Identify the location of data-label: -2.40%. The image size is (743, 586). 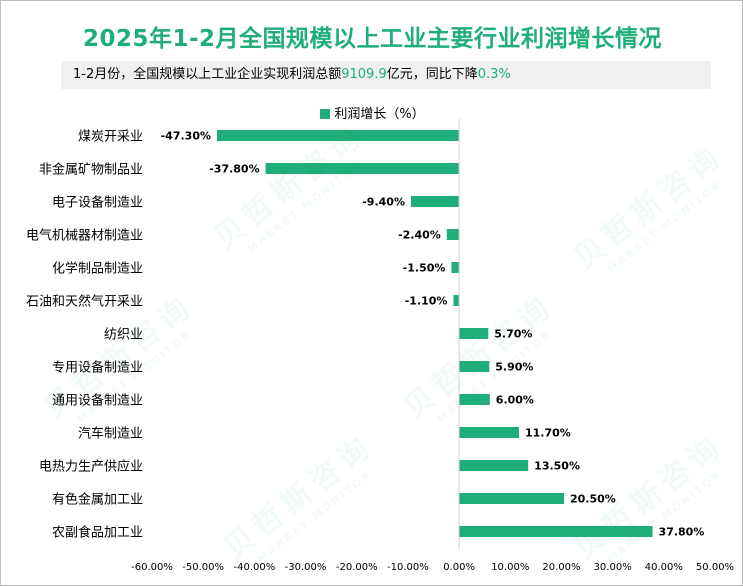
(419, 235).